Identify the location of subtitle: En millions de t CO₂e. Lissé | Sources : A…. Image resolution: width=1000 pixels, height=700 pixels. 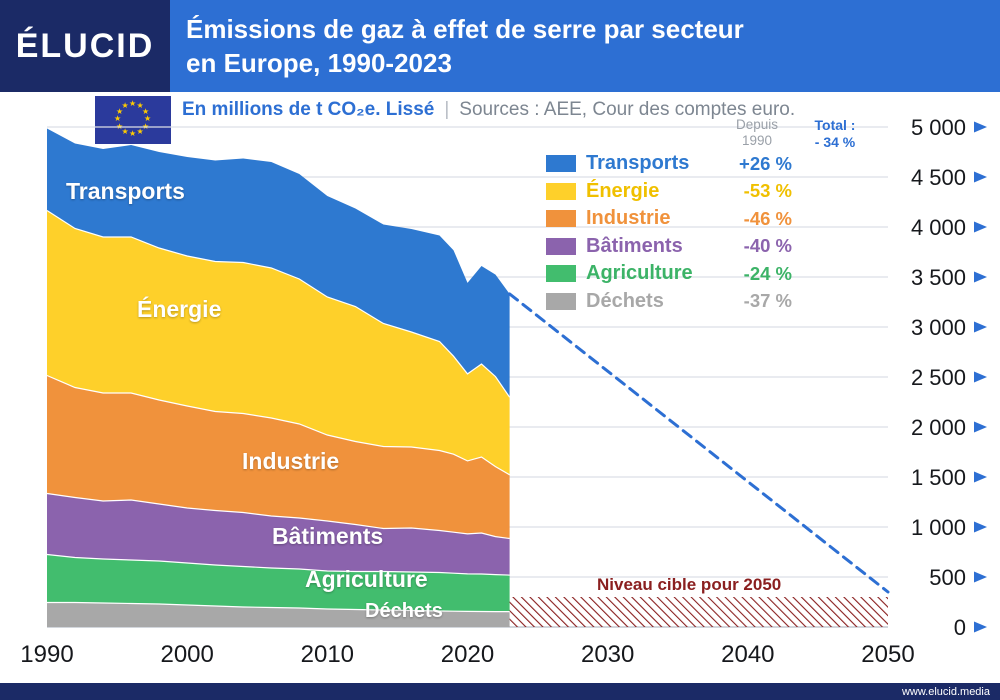
(488, 110).